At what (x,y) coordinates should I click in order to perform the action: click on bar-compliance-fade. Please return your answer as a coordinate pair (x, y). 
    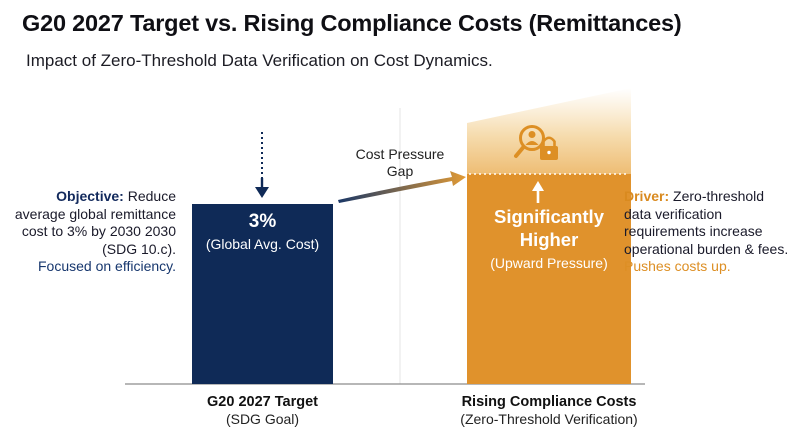
    Looking at the image, I should click on (549, 131).